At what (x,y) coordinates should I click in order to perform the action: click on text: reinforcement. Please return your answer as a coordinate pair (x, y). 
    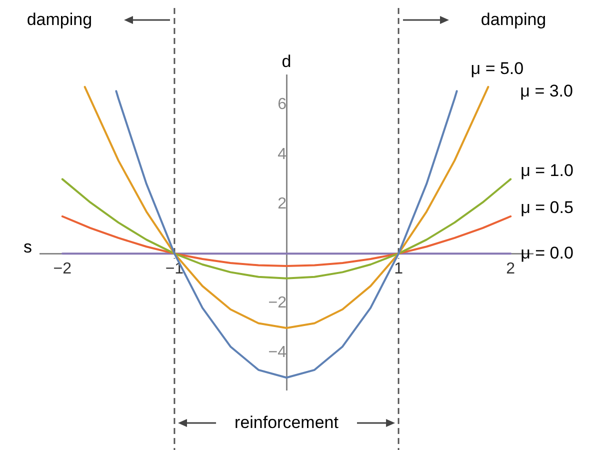
    Looking at the image, I should click on (286, 423).